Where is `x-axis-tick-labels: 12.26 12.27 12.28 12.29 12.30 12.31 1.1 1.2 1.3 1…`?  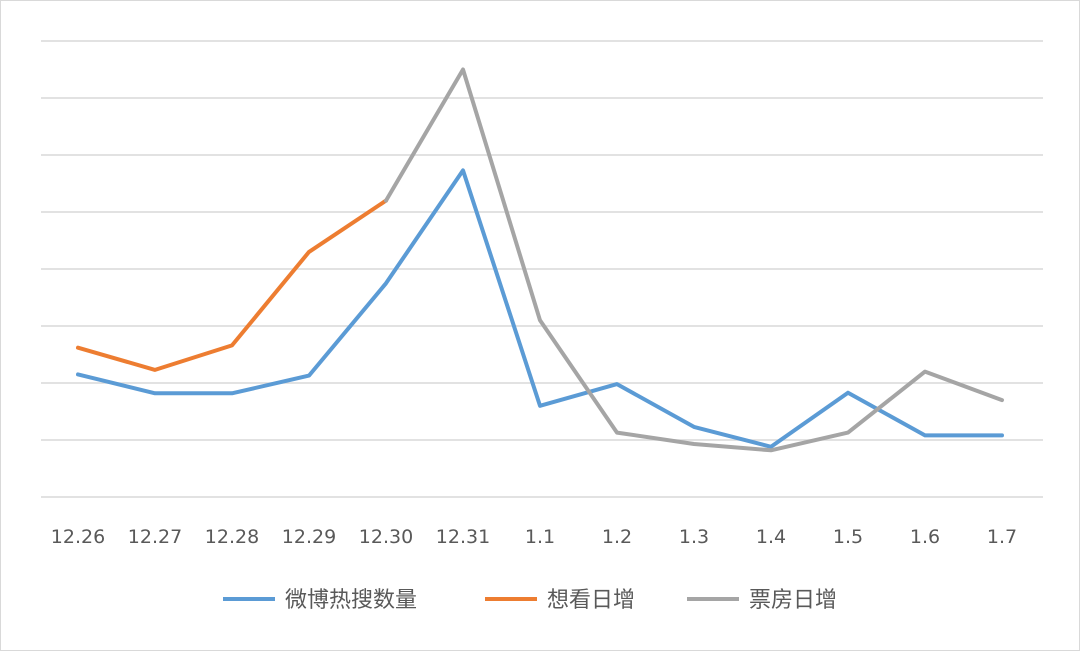 x-axis-tick-labels: 12.26 12.27 12.28 12.29 12.30 12.31 1.1 1.2 1.3 1… is located at coordinates (534, 537).